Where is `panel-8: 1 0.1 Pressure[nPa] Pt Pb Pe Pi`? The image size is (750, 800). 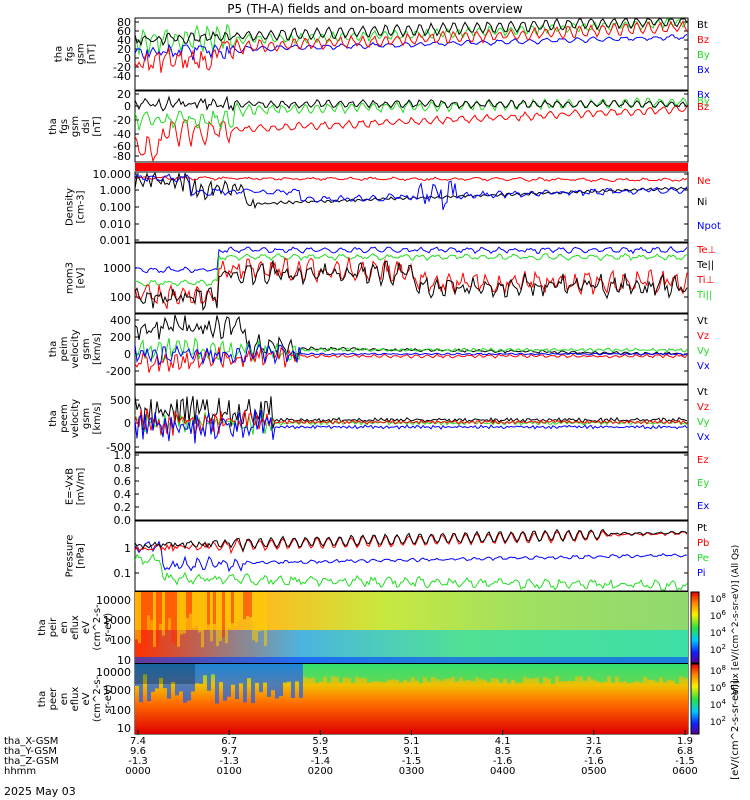
panel-8: 1 0.1 Pressure[nPa] Pt Pb Pe Pi is located at coordinates (387, 556).